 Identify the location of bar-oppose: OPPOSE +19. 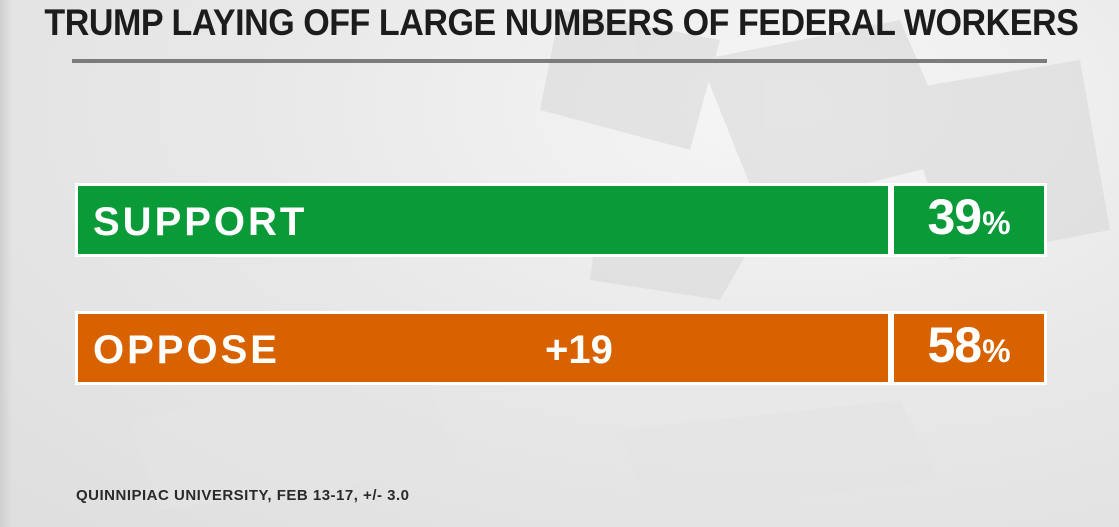
(483, 348).